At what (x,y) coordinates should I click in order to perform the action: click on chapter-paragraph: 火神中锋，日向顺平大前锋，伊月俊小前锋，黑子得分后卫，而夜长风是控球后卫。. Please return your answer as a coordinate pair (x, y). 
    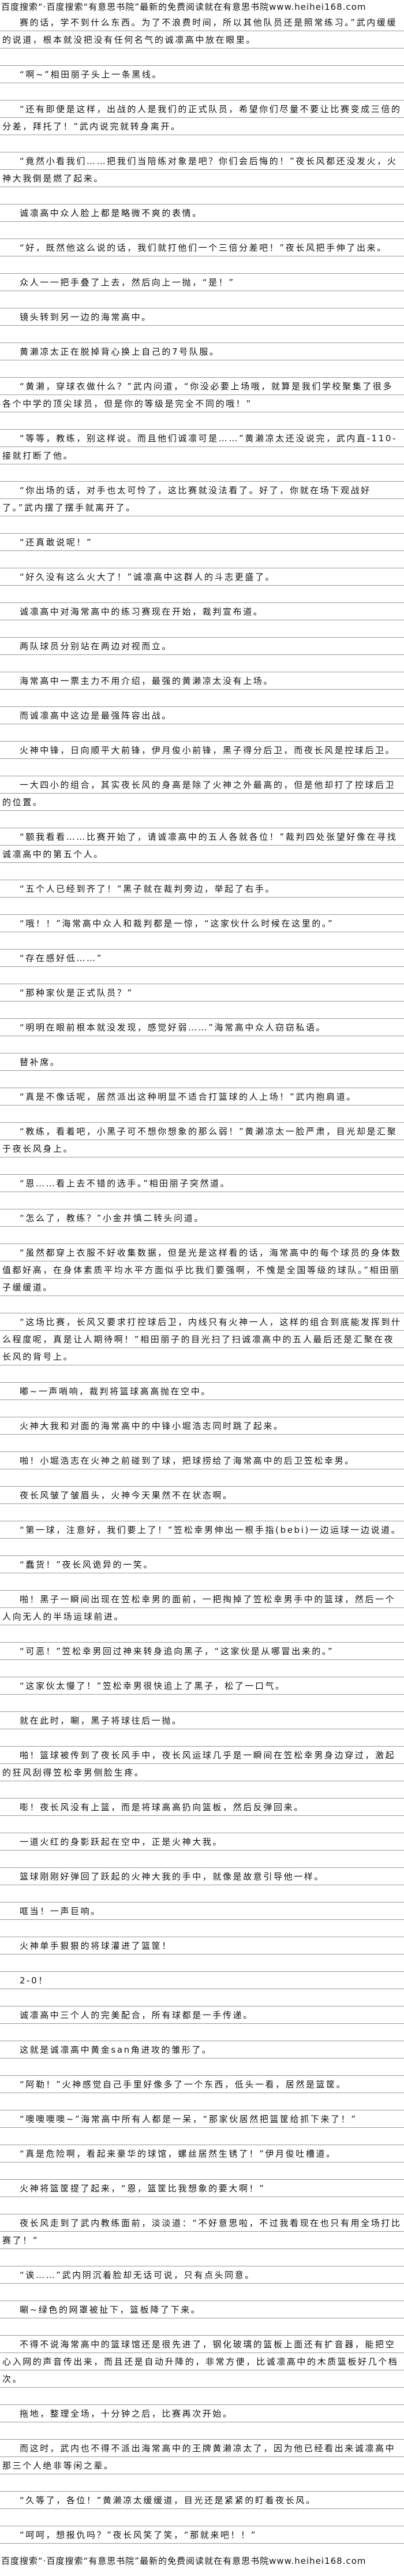
    Looking at the image, I should click on (208, 750).